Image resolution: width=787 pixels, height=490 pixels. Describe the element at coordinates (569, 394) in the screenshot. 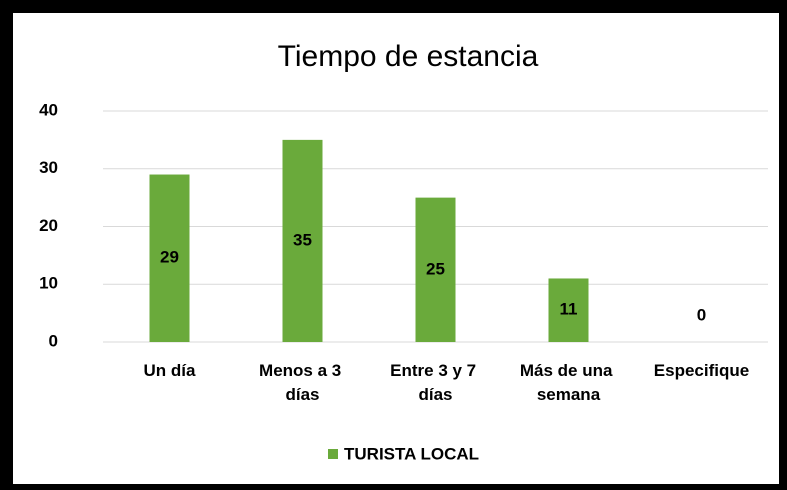

I see `x-tick-line: semana` at that location.